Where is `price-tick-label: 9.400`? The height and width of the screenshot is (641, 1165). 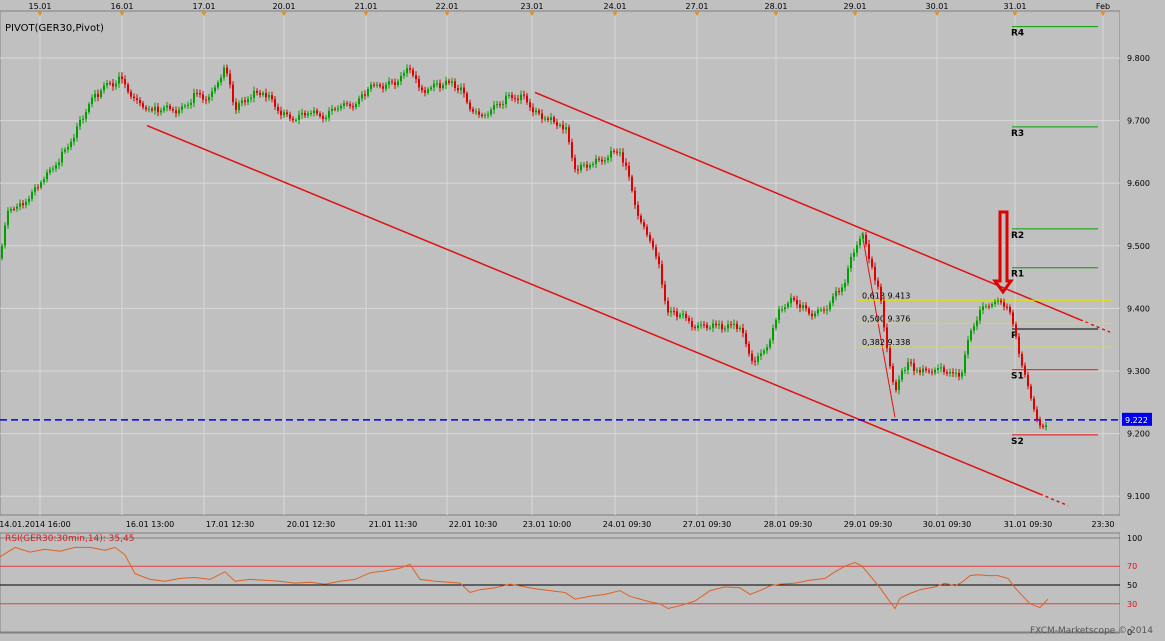
price-tick-label: 9.400 is located at coordinates (1138, 308).